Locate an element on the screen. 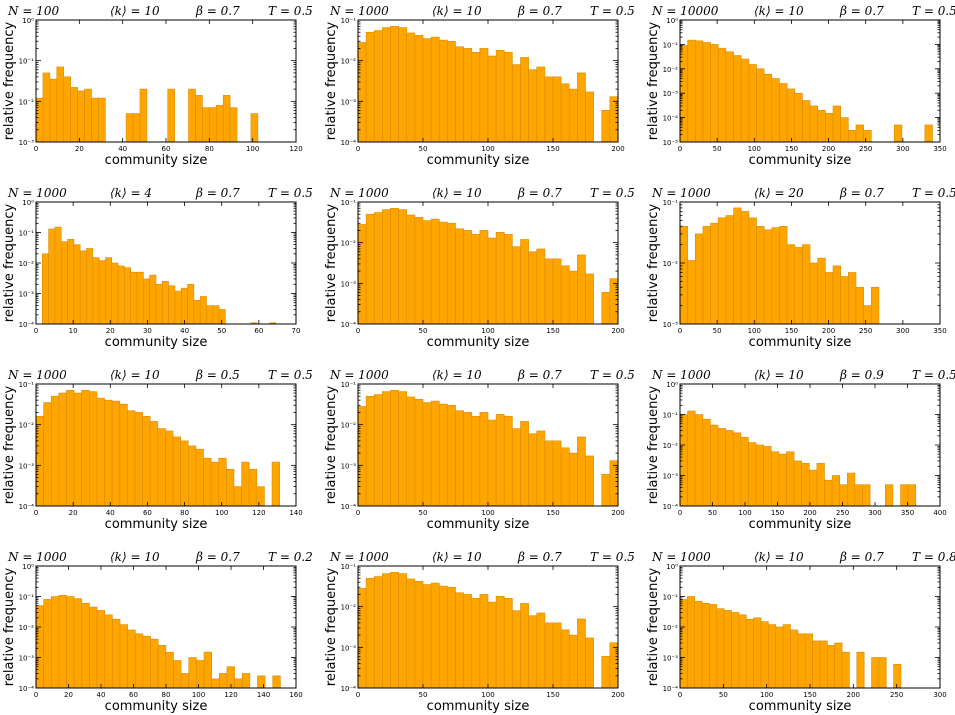 This screenshot has height=715, width=955. x-tick-label: 200 is located at coordinates (617, 513).